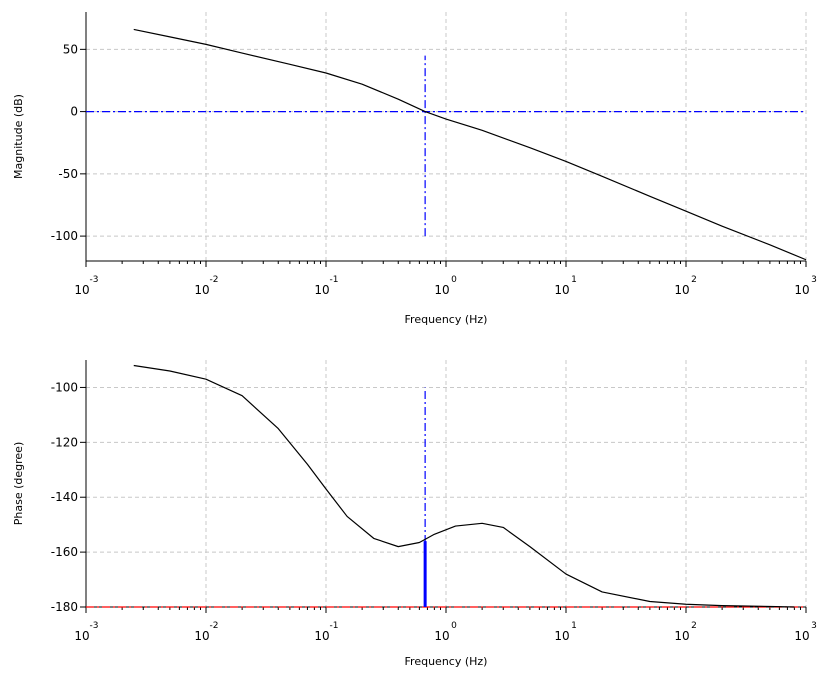  What do you see at coordinates (74, 112) in the screenshot?
I see `y-tick-label: 0` at bounding box center [74, 112].